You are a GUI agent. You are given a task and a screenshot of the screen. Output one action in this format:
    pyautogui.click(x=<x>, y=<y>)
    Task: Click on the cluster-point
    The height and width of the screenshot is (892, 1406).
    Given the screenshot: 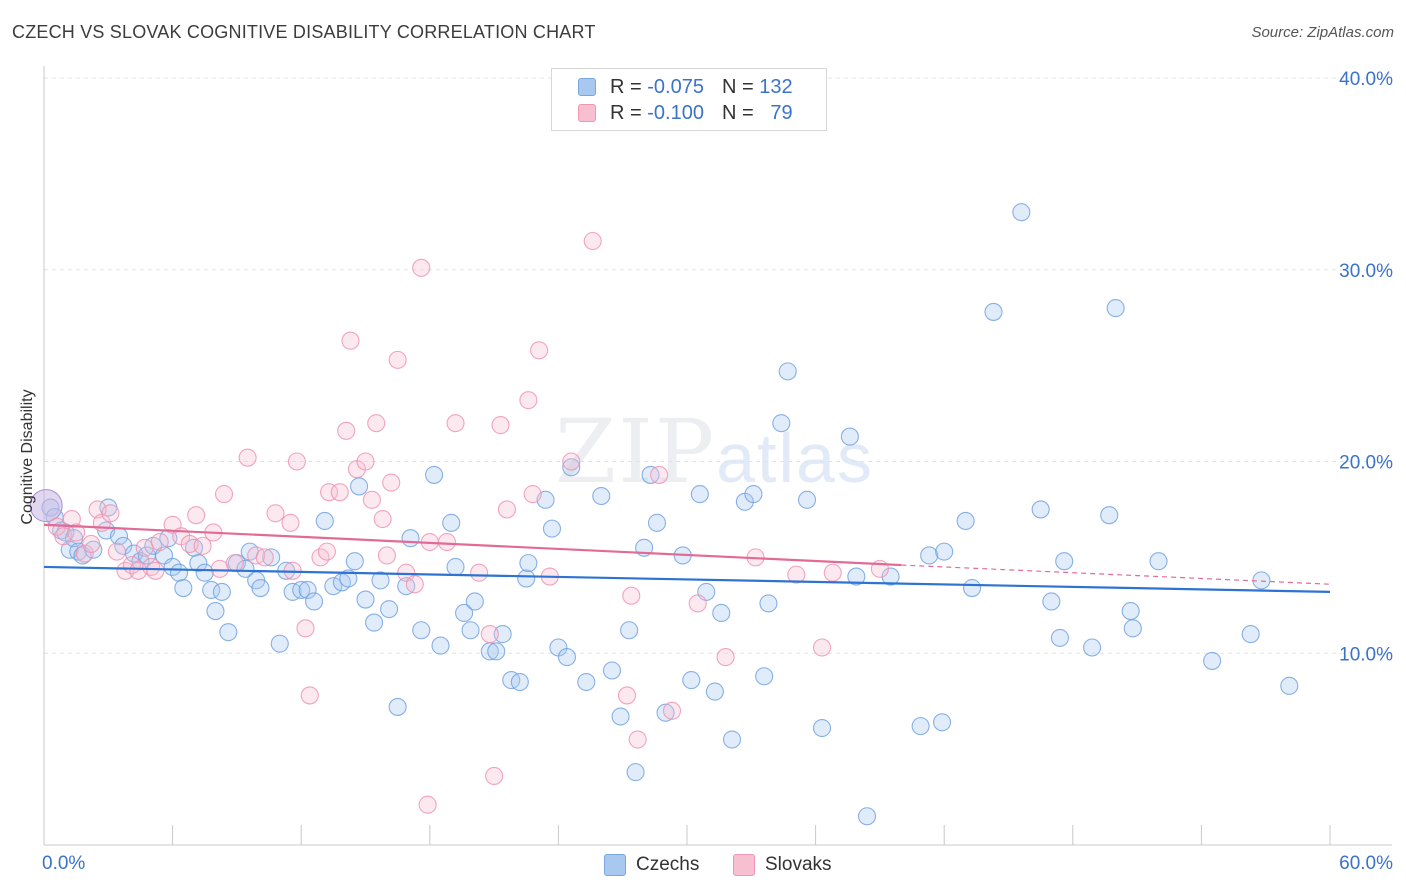 What is the action you would take?
    pyautogui.click(x=46, y=506)
    